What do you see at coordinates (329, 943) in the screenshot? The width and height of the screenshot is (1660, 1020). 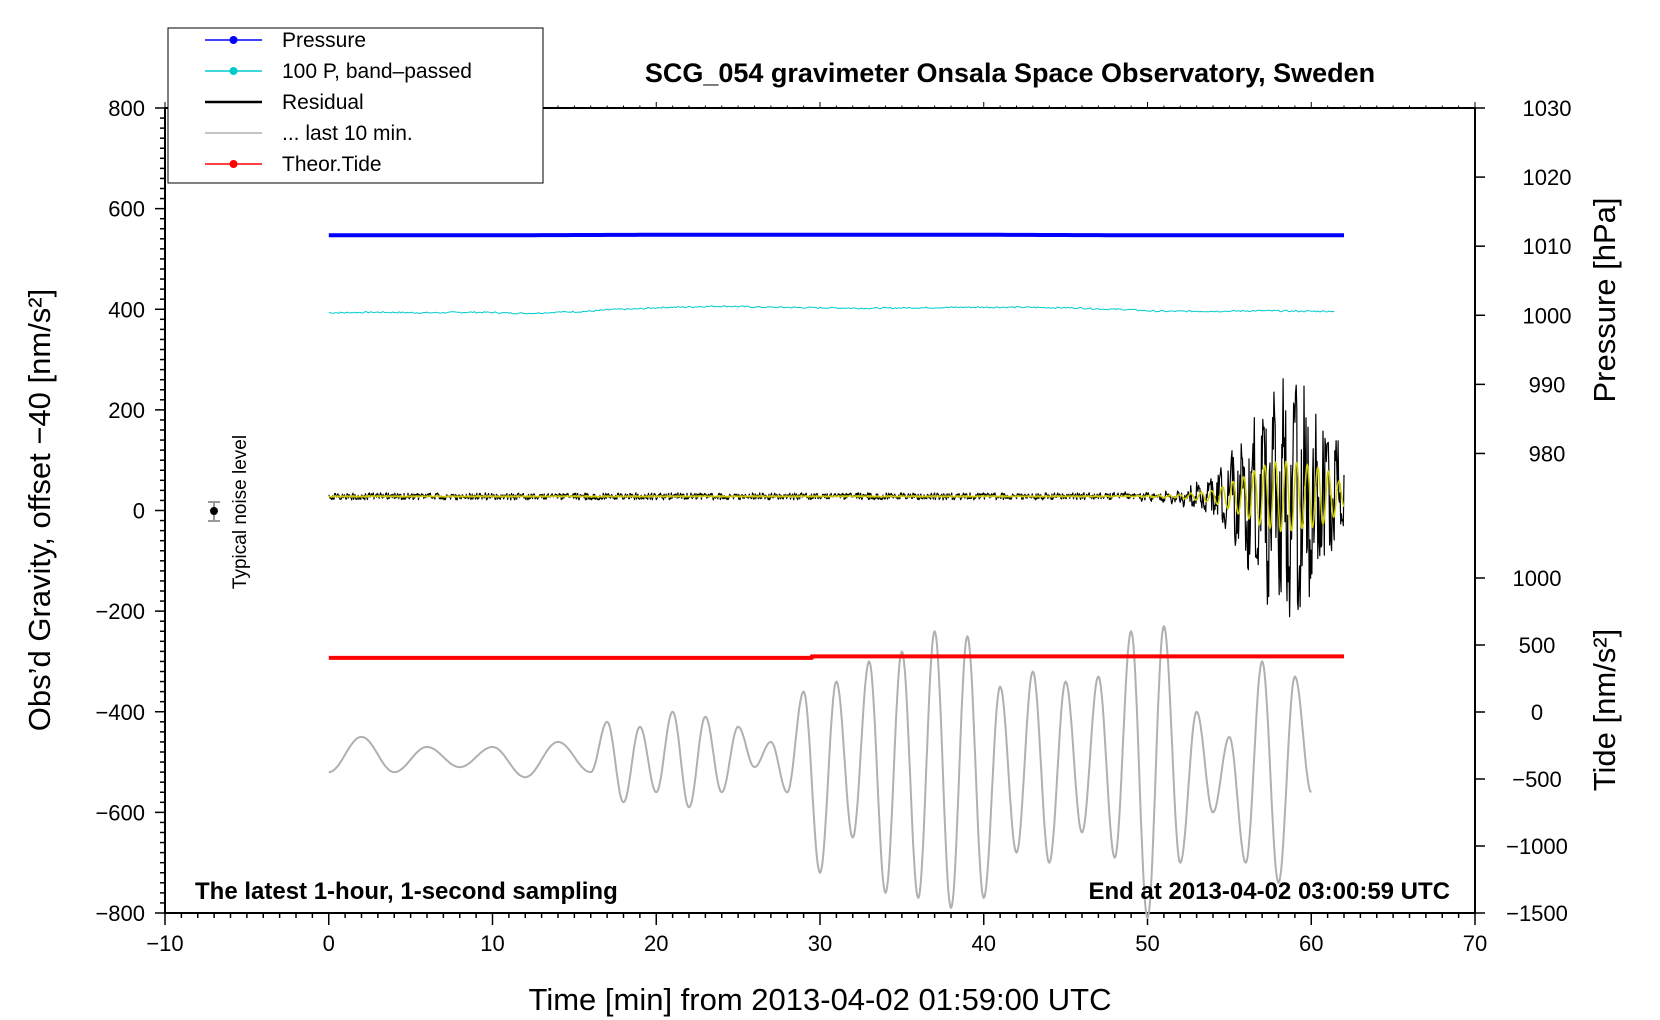 I see `x-tick-label: 0` at bounding box center [329, 943].